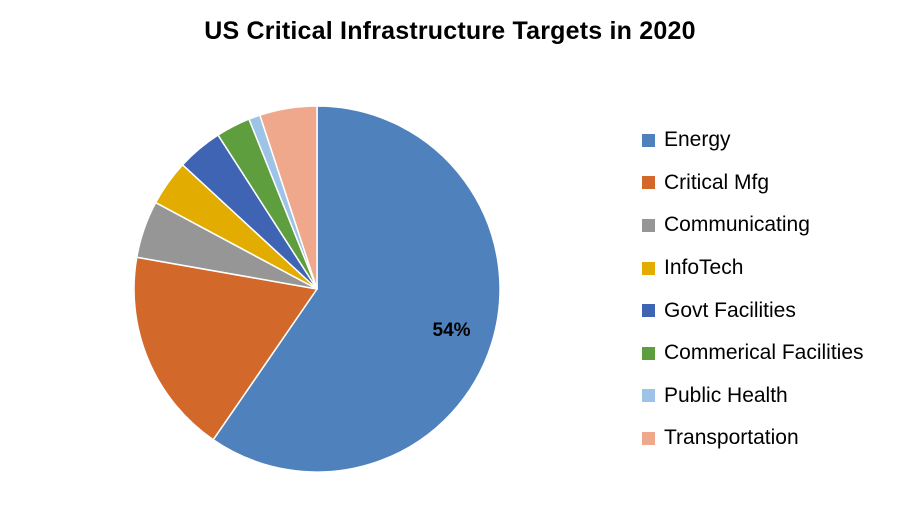 This screenshot has height=525, width=900. I want to click on legend-label: Govt Facilities, so click(730, 310).